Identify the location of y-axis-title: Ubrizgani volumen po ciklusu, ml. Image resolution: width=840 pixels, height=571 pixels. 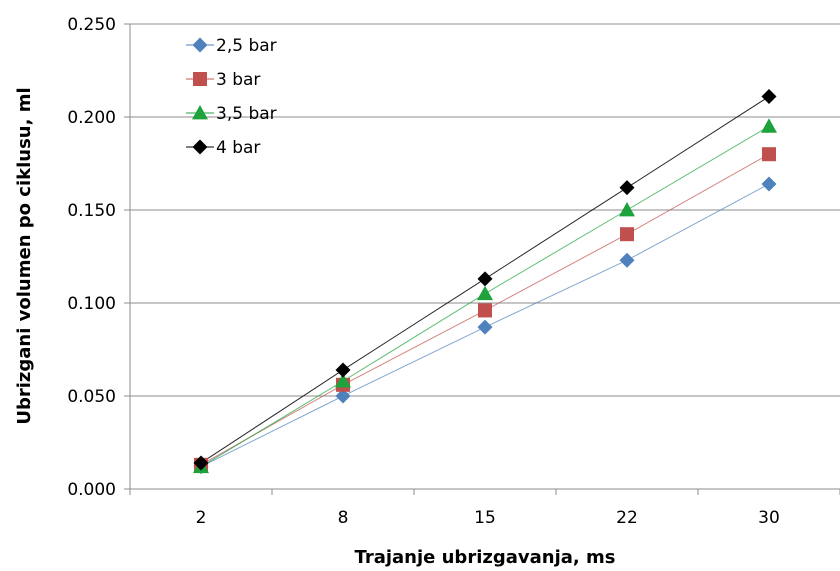
(24, 255).